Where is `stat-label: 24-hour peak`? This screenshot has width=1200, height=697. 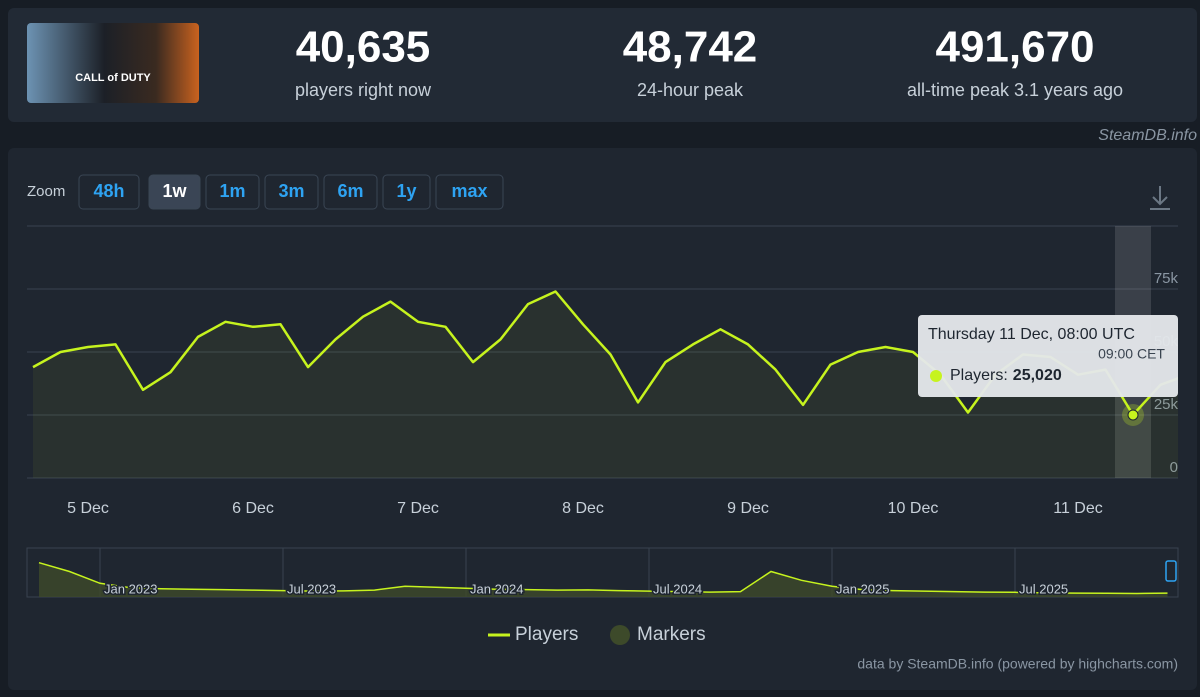 stat-label: 24-hour peak is located at coordinates (690, 90).